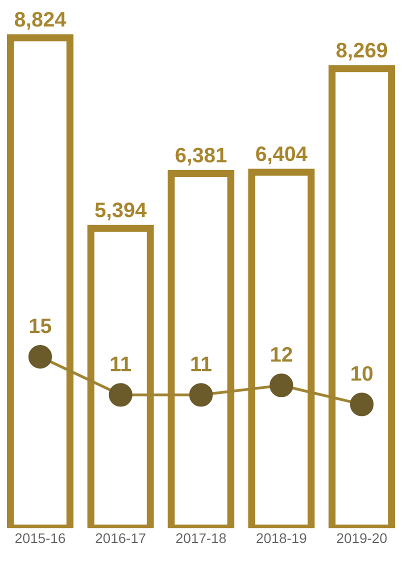 This screenshot has height=566, width=402. I want to click on x-tick-label: 2017-18, so click(201, 538).